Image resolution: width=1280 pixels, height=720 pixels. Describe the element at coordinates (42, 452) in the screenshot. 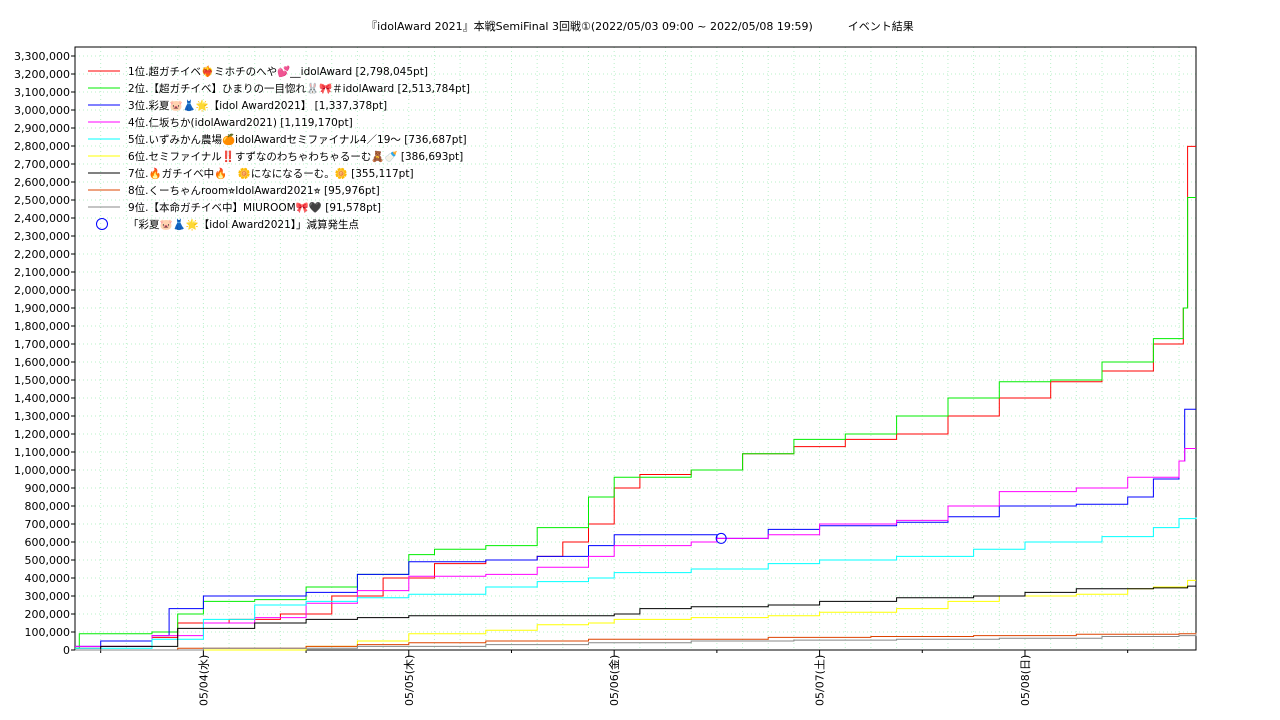

I see `y-tick-label: 1,100,000` at that location.